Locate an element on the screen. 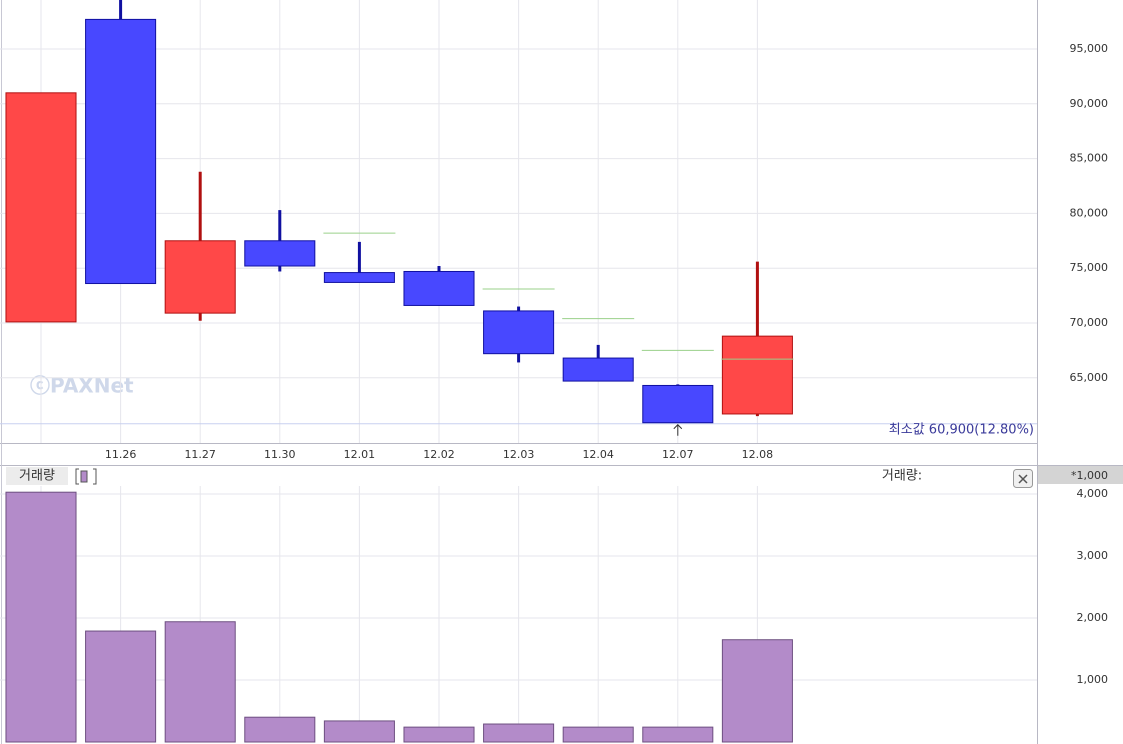 This screenshot has width=1123, height=744. watermark: ⓒPAXNet is located at coordinates (82, 386).